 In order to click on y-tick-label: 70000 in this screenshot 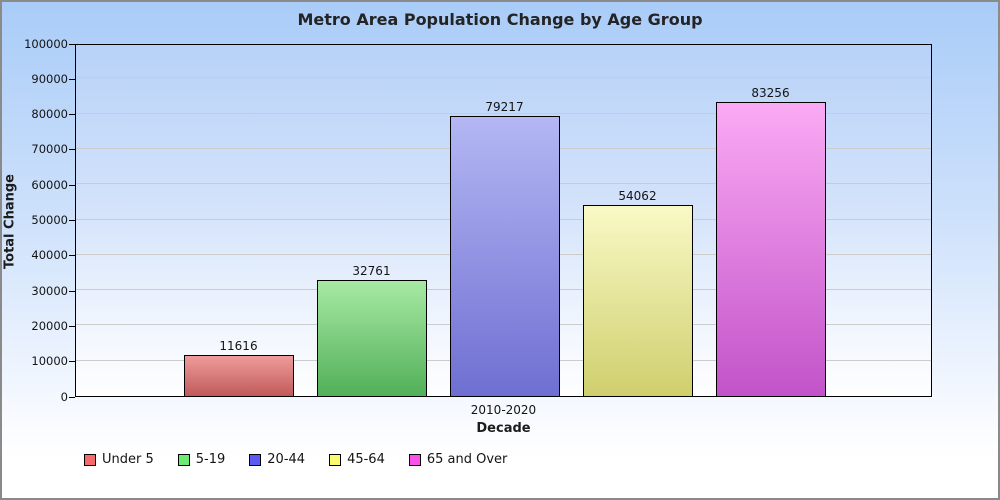, I will do `click(49, 149)`.